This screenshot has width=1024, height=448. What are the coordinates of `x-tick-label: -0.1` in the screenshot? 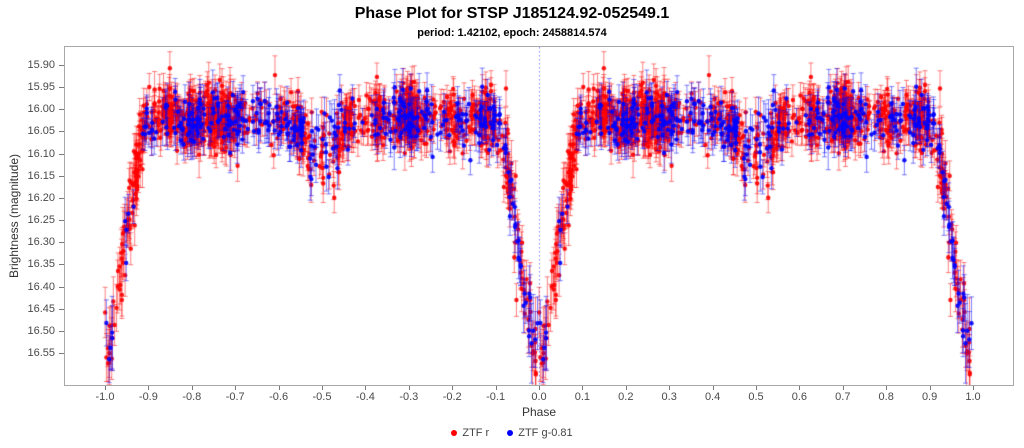 It's located at (496, 397).